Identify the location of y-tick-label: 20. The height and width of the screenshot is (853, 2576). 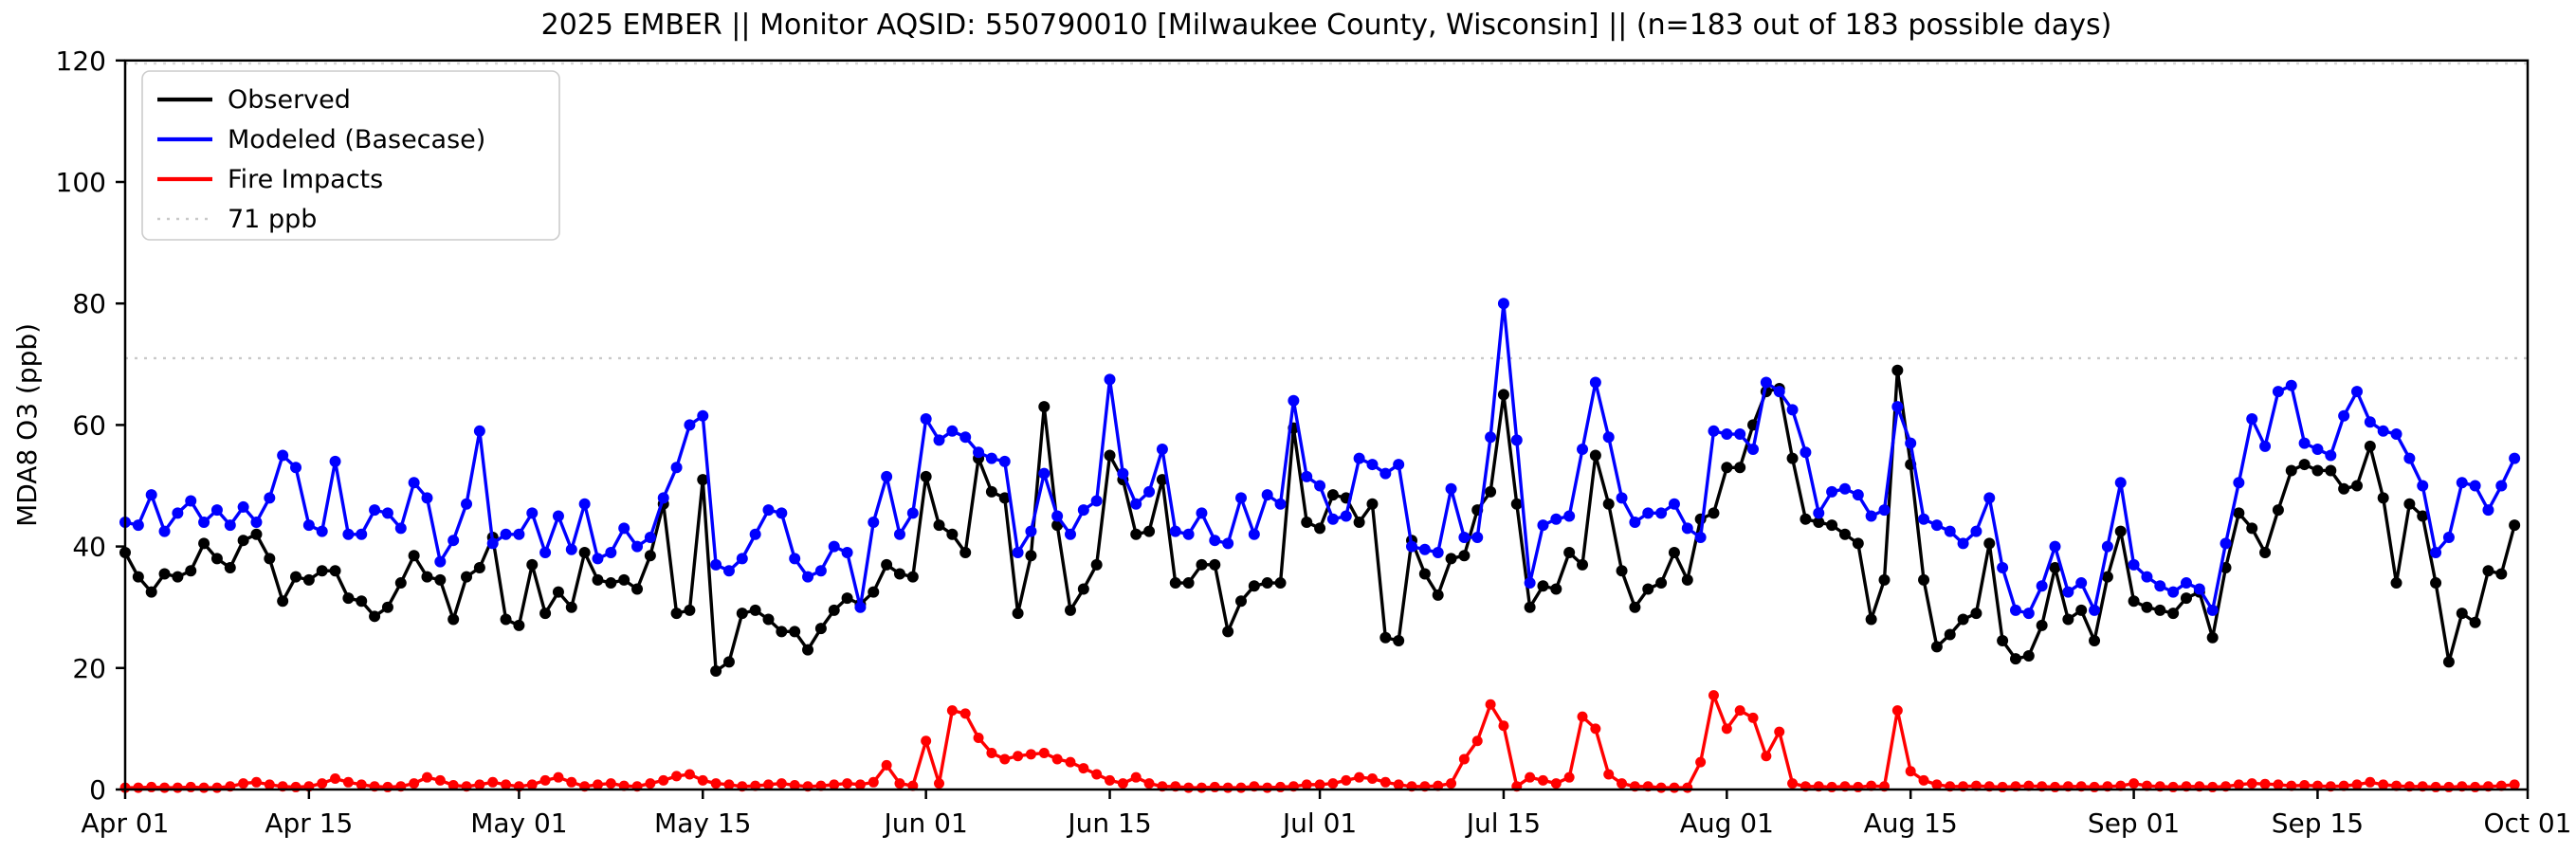
(89, 668).